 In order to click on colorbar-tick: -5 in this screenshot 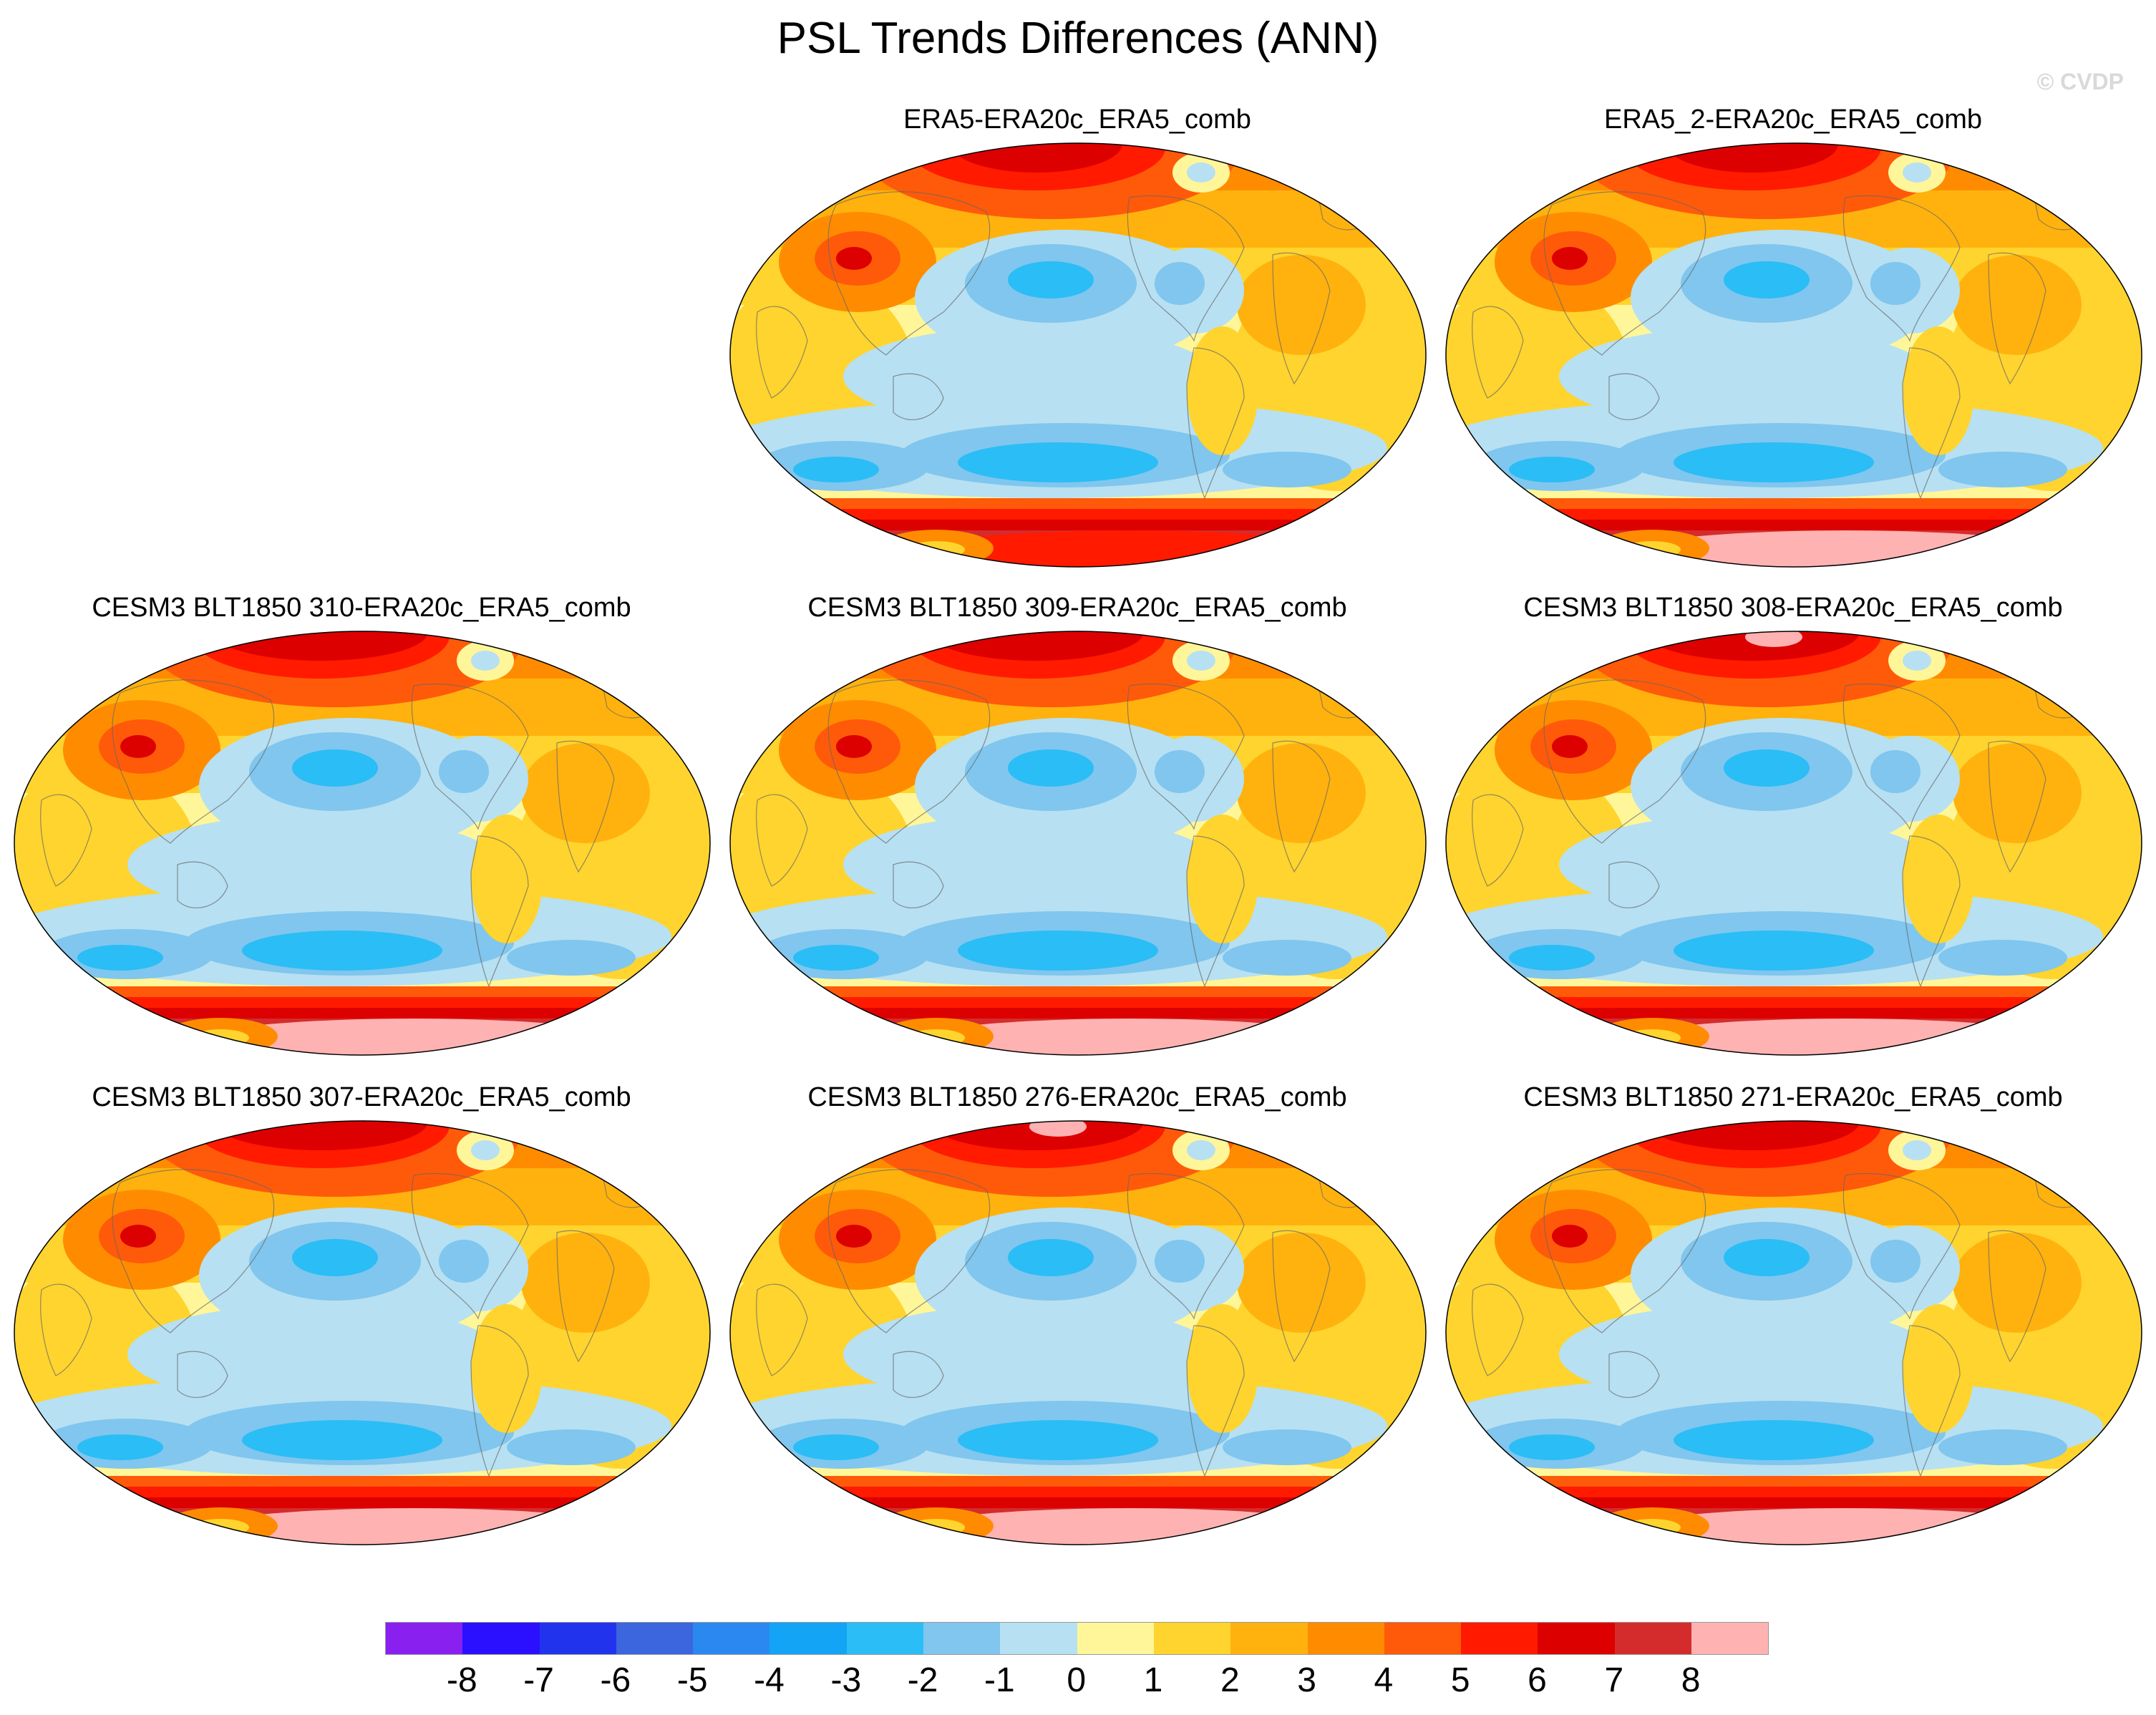, I will do `click(692, 1680)`.